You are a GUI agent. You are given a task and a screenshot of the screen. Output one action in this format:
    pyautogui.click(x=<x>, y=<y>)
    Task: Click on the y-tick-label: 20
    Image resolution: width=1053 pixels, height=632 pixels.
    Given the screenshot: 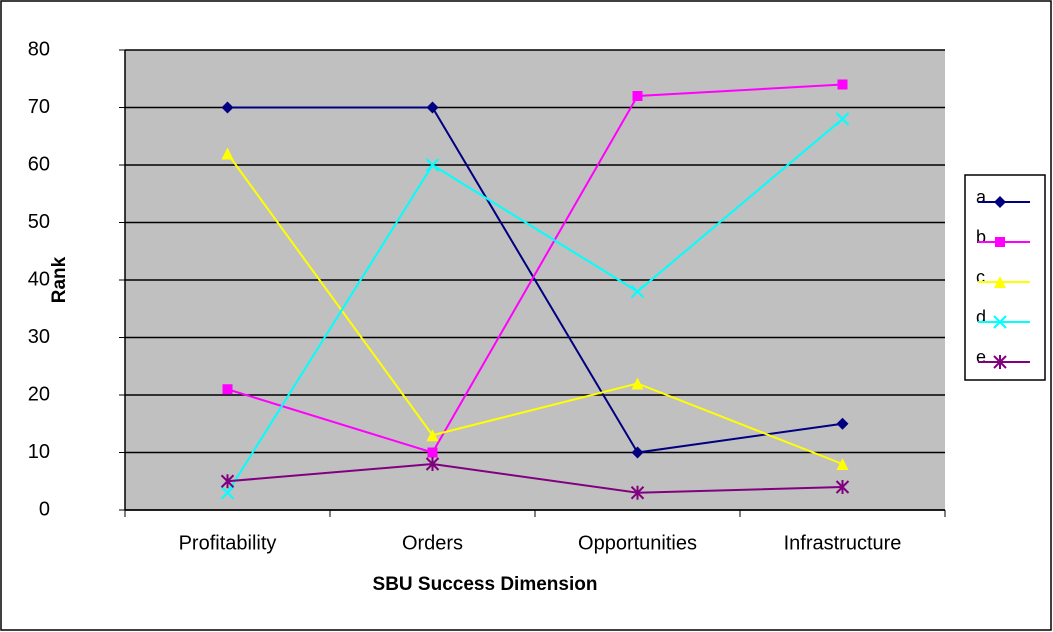 What is the action you would take?
    pyautogui.click(x=39, y=394)
    